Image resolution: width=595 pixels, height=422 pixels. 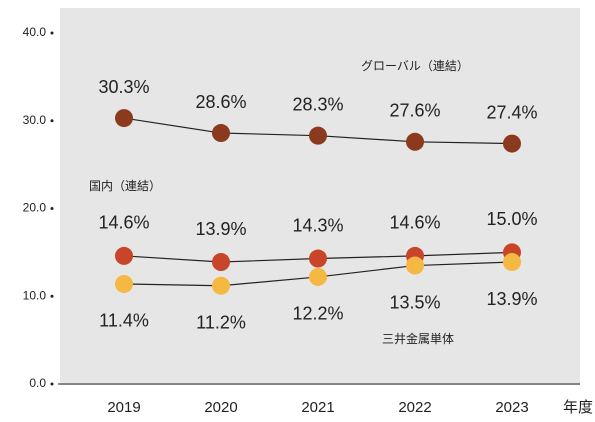 I want to click on x-tick-label: 2022, so click(x=414, y=407).